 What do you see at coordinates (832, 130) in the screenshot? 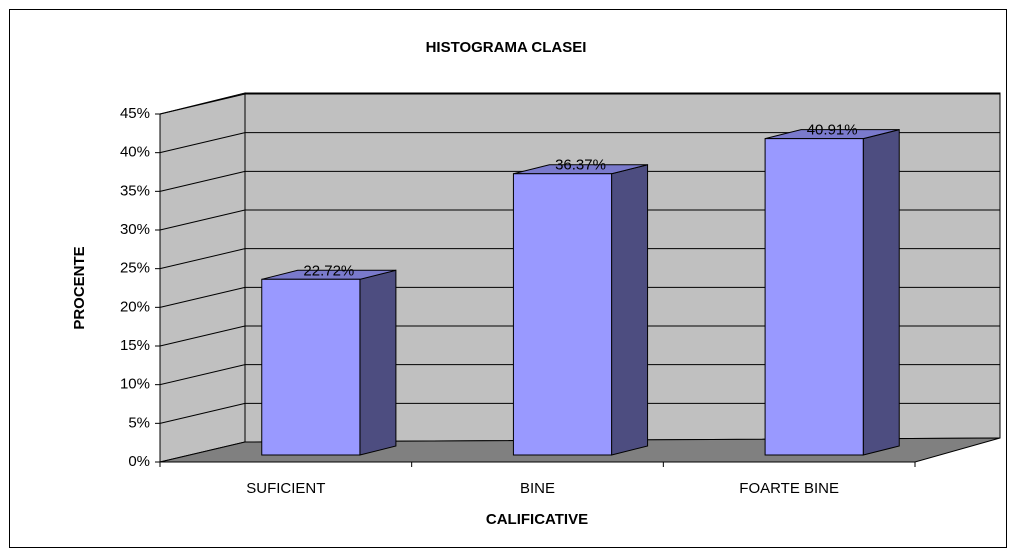
I see `data-label: 40.91%` at bounding box center [832, 130].